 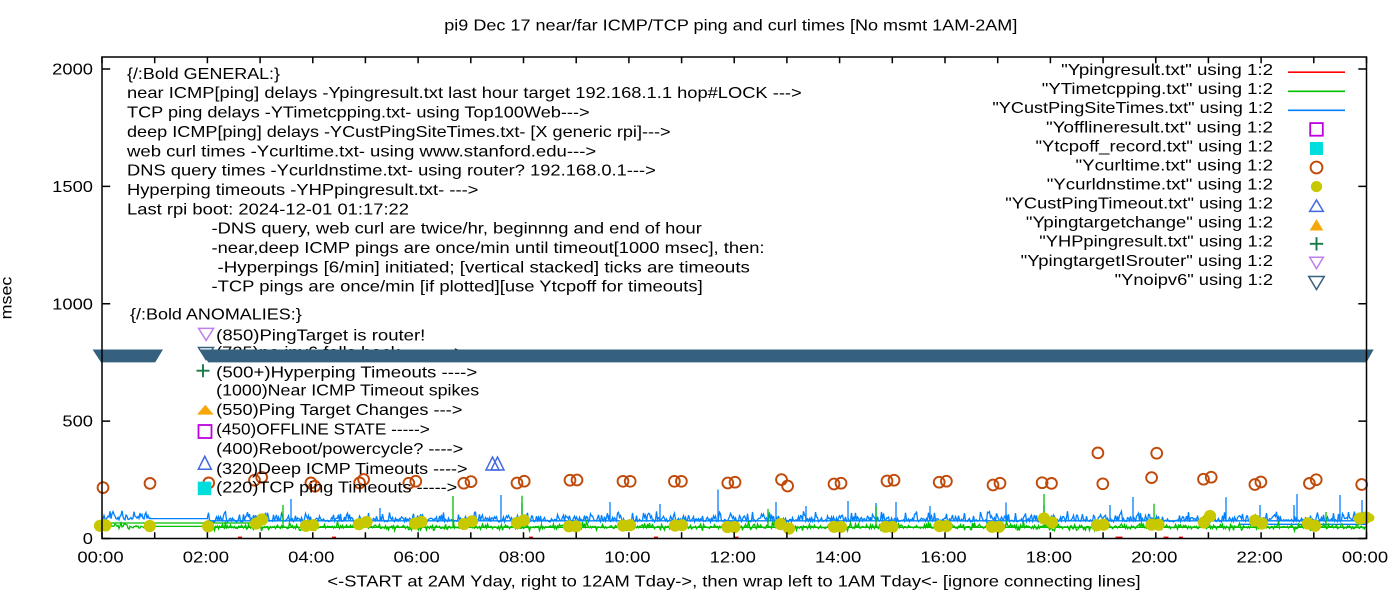 What do you see at coordinates (346, 373) in the screenshot?
I see `svg-text: (500+)Hyperping Timeouts ---->` at bounding box center [346, 373].